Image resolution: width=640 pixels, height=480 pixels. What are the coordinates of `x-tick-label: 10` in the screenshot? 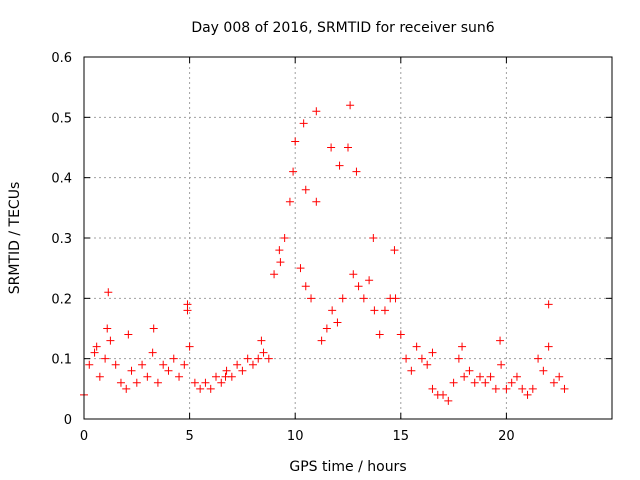 It's located at (295, 436).